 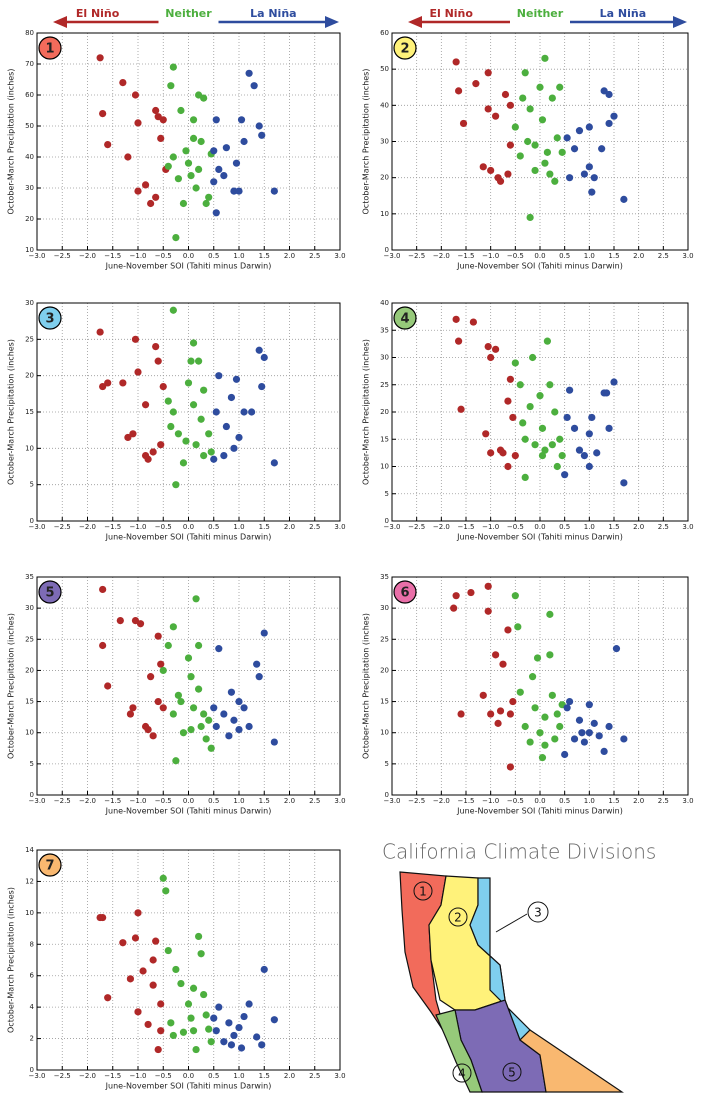 What do you see at coordinates (273, 13) in the screenshot?
I see `legend-label: La Niña` at bounding box center [273, 13].